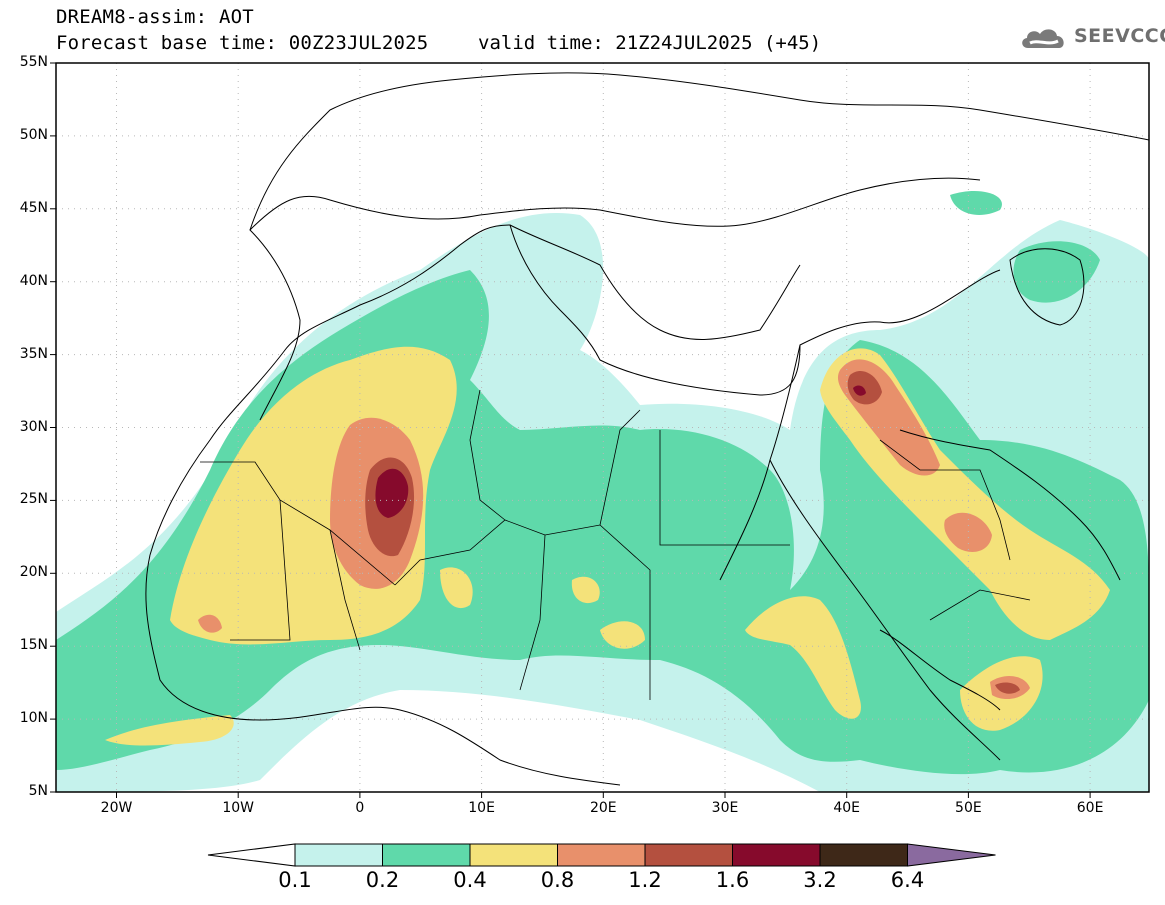 The width and height of the screenshot is (1165, 905). What do you see at coordinates (847, 808) in the screenshot?
I see `lon-label: 40E` at bounding box center [847, 808].